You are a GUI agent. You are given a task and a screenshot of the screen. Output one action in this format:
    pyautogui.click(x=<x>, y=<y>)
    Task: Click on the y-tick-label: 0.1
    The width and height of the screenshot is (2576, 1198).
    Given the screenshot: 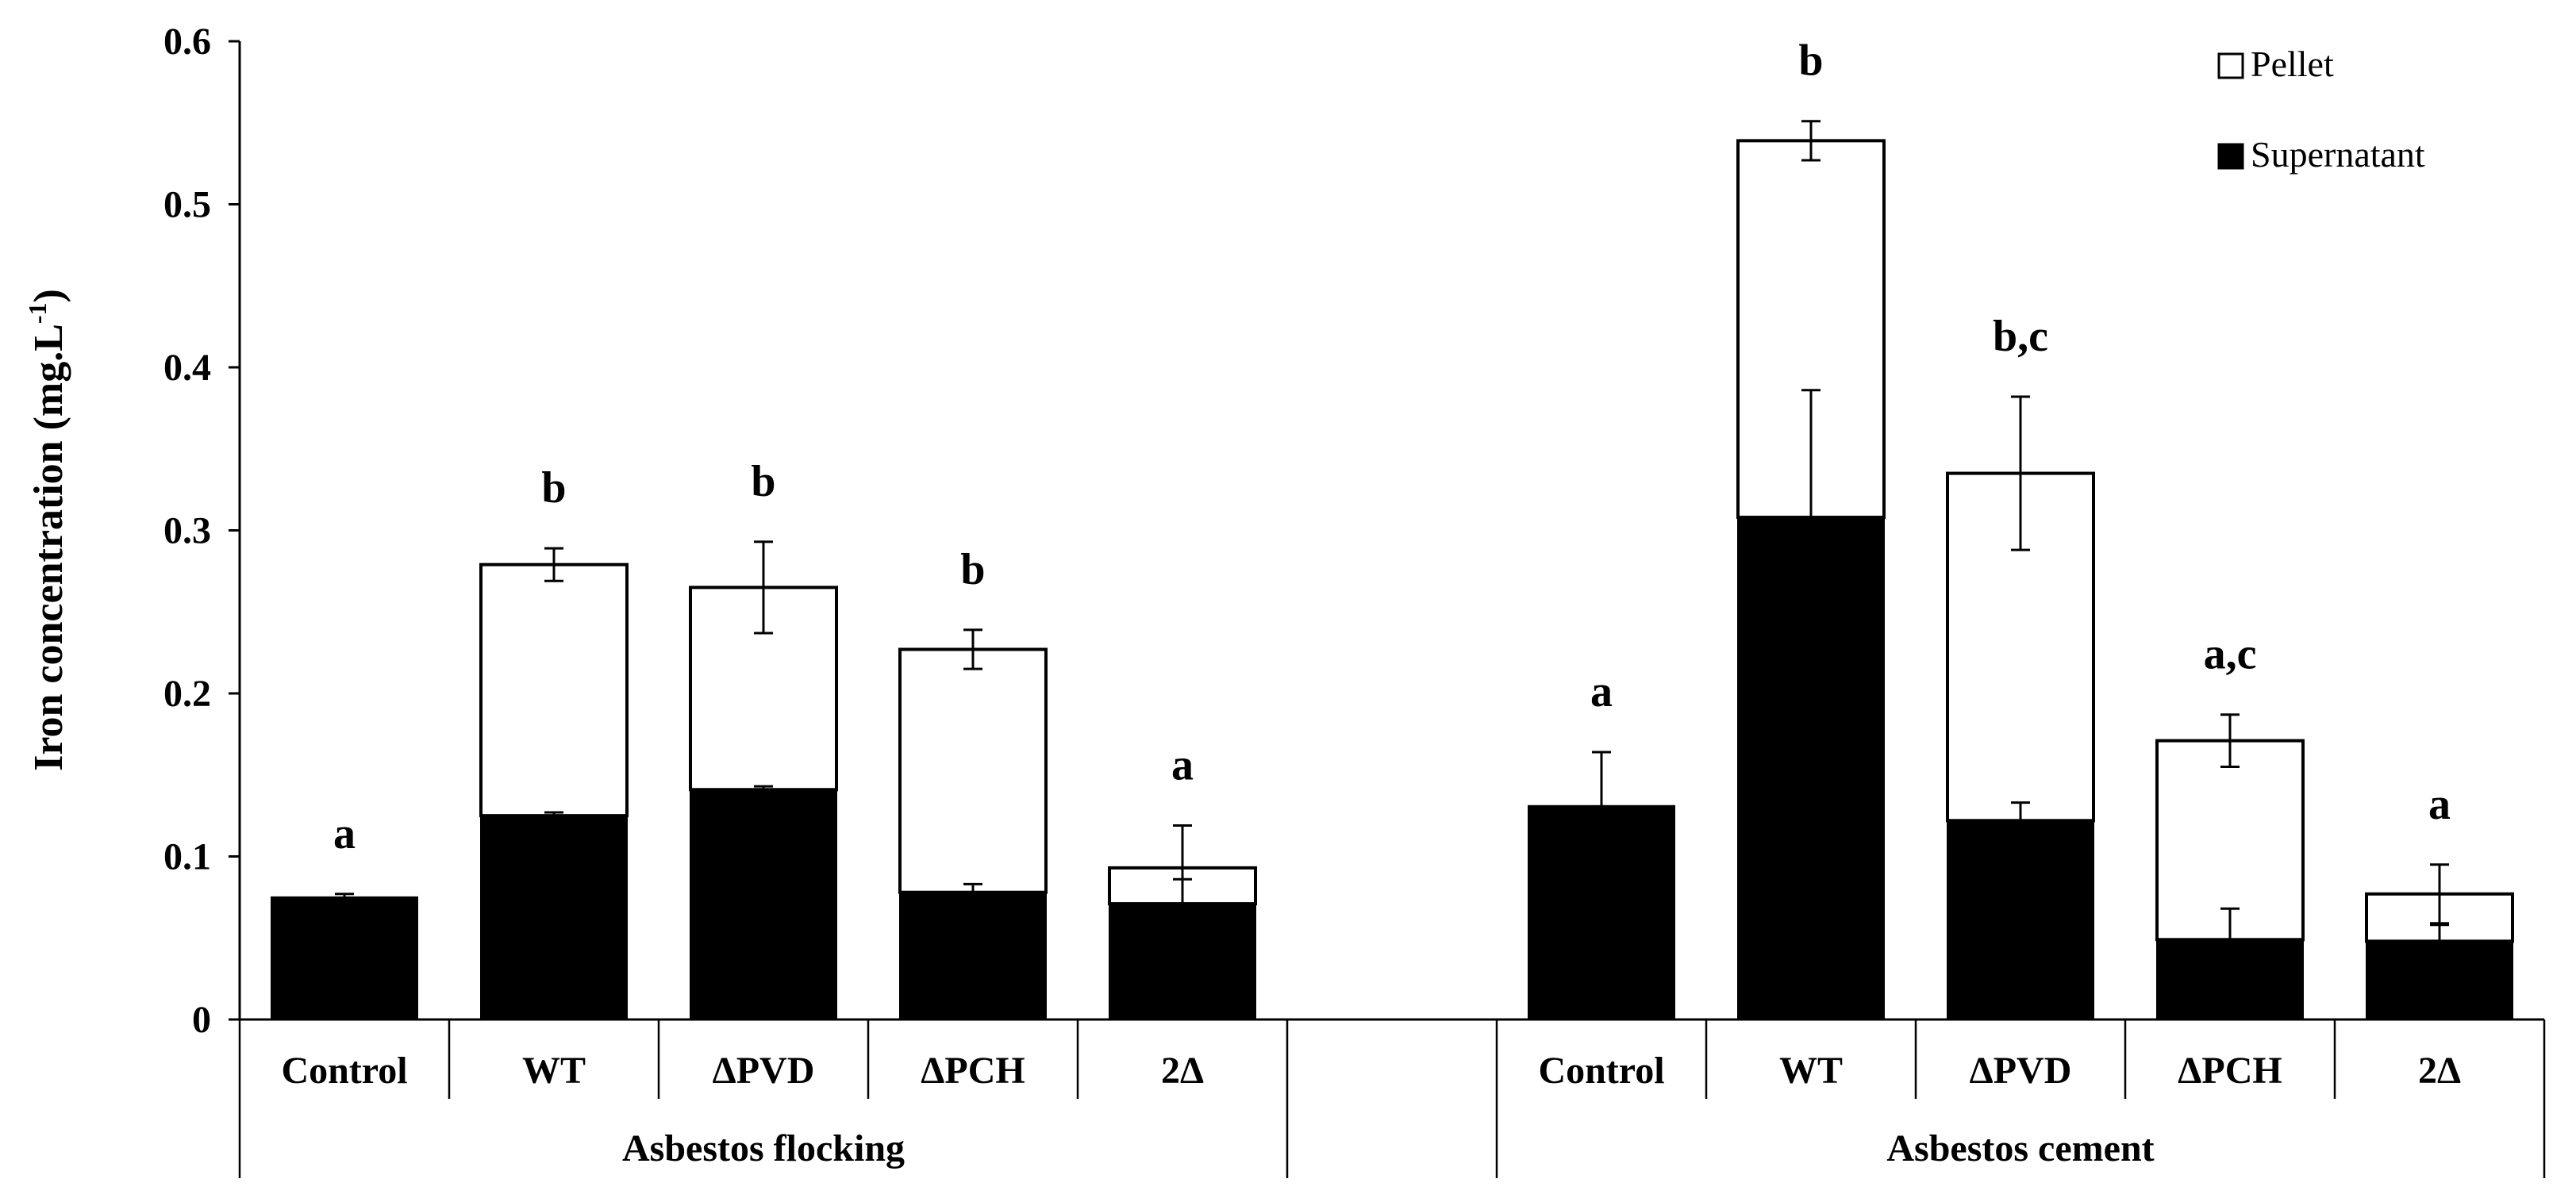 What is the action you would take?
    pyautogui.click(x=187, y=857)
    